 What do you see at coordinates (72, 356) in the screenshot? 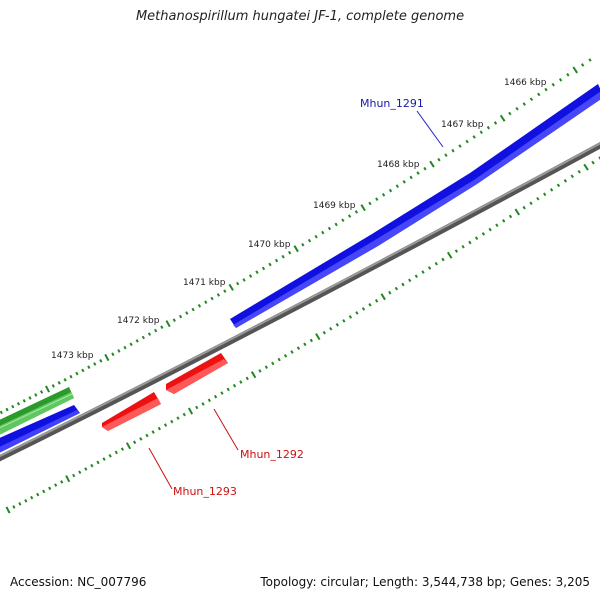
I see `tick-label-1473: 1473 kbp` at bounding box center [72, 356].